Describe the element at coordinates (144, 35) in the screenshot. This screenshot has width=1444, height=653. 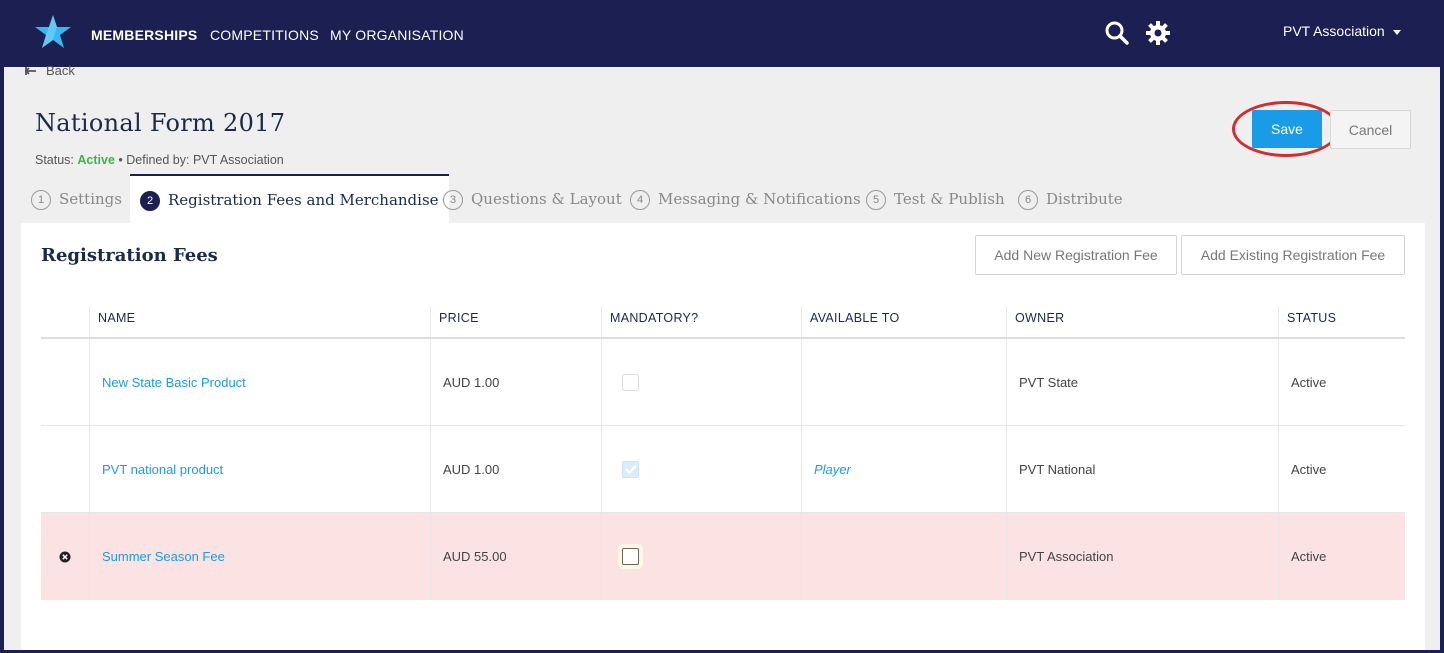
I see `nav-memberships: MEMBERSHIPS` at that location.